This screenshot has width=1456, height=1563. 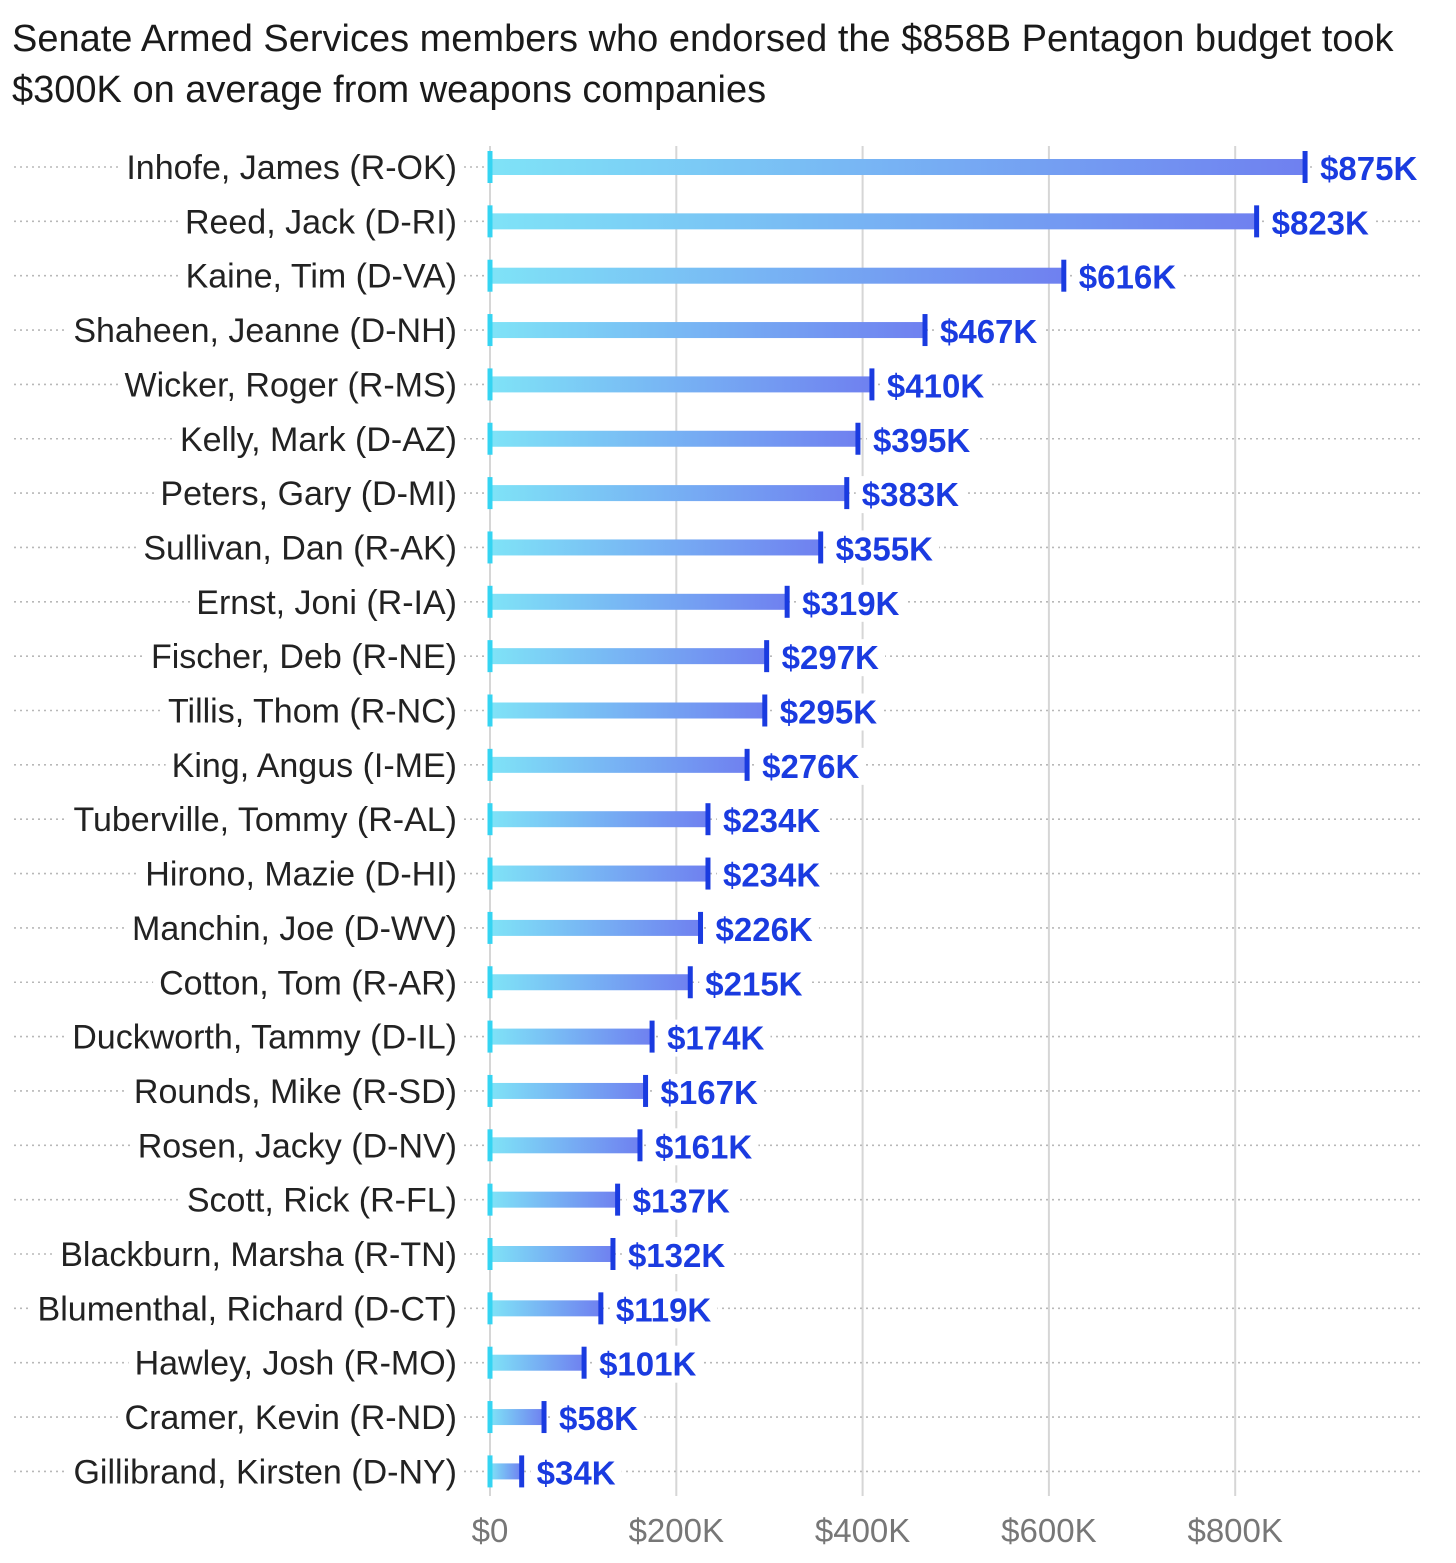 I want to click on category-label: Hawley, Josh (R-MO), so click(x=296, y=1364).